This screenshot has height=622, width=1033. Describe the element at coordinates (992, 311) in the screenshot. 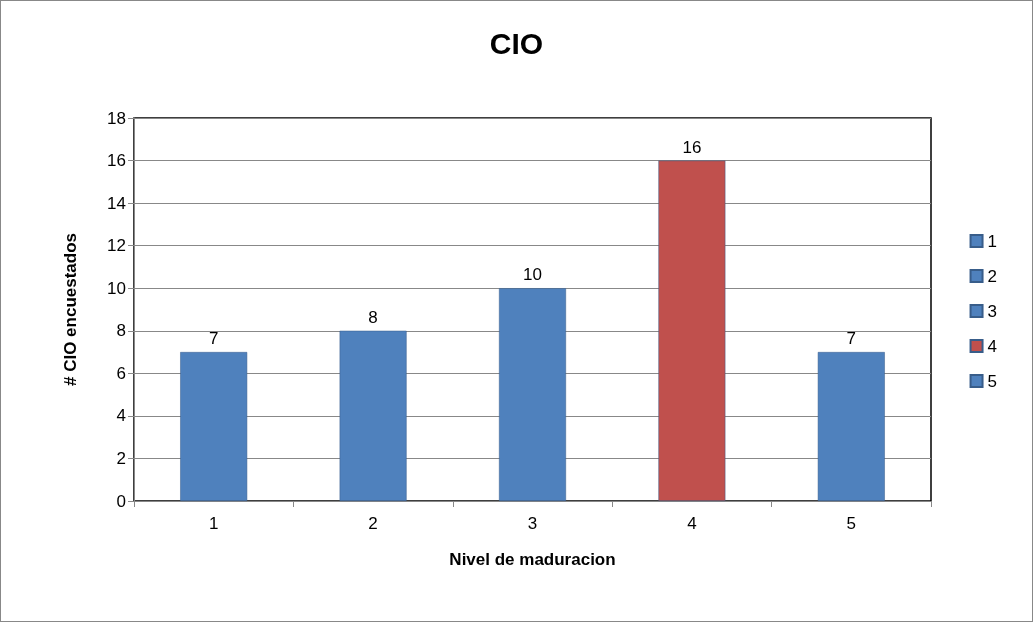

I see `legend-label: 3` at that location.